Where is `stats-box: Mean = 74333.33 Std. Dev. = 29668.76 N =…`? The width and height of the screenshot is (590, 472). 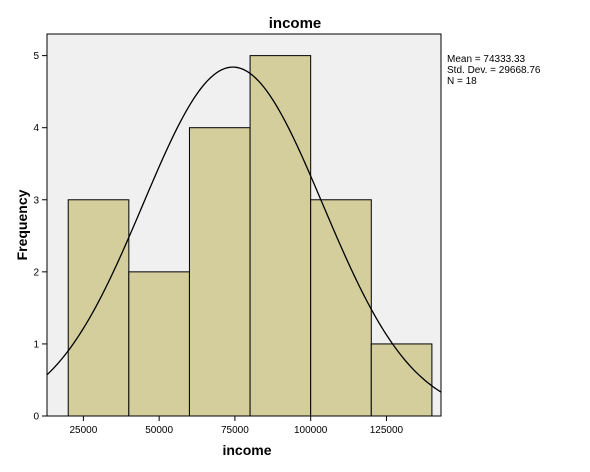 stats-box: Mean = 74333.33 Std. Dev. = 29668.76 N =… is located at coordinates (494, 70).